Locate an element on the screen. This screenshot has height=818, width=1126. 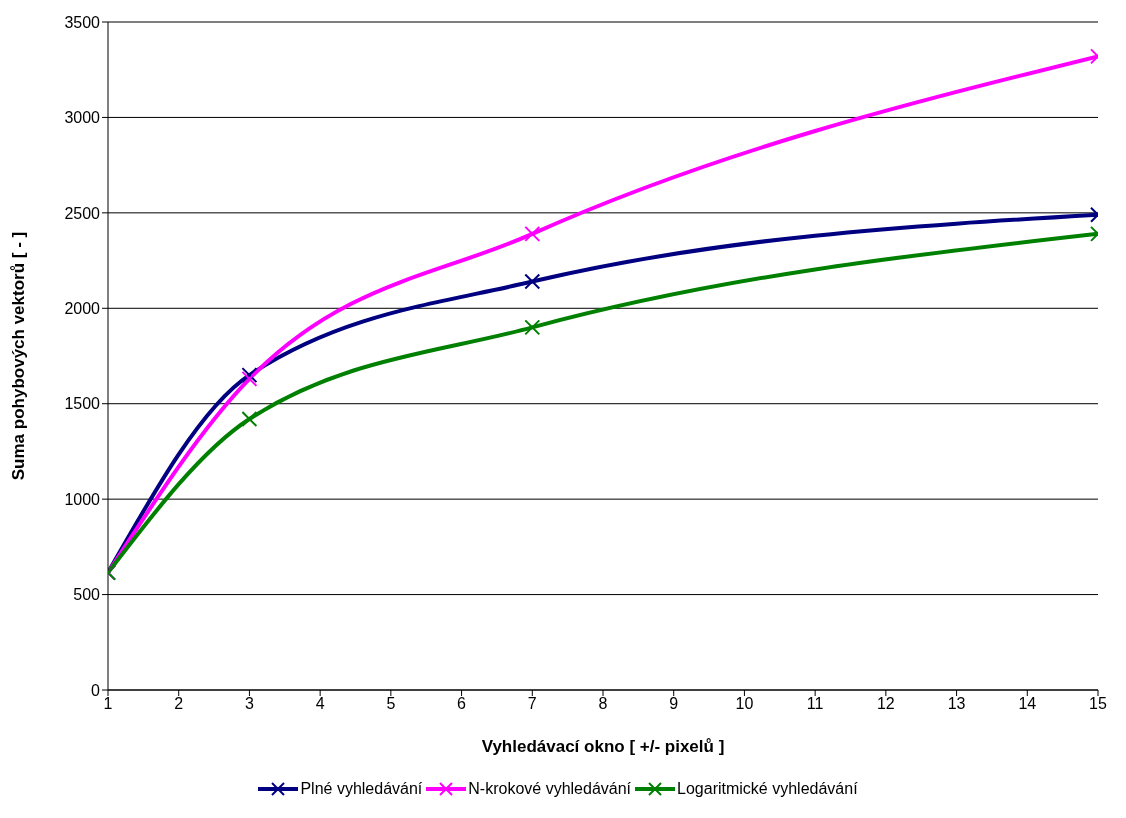
legend-label: Plné vyhledávání is located at coordinates (361, 789).